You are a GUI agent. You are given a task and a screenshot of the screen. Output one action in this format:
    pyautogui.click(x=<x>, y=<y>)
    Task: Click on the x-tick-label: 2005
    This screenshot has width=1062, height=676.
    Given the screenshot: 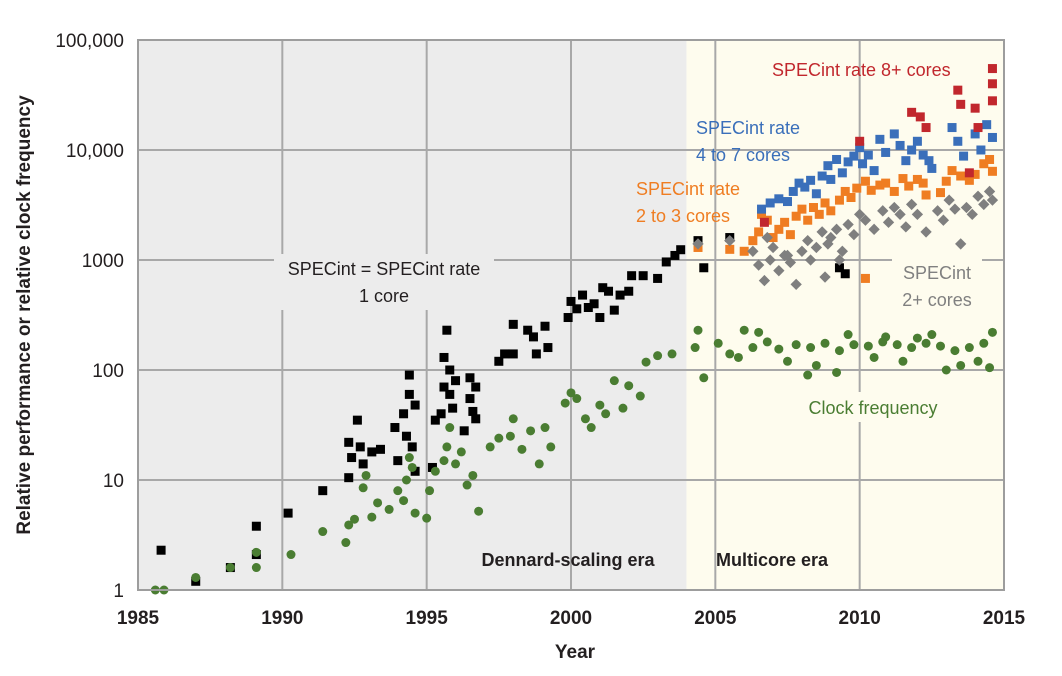 What is the action you would take?
    pyautogui.click(x=715, y=618)
    